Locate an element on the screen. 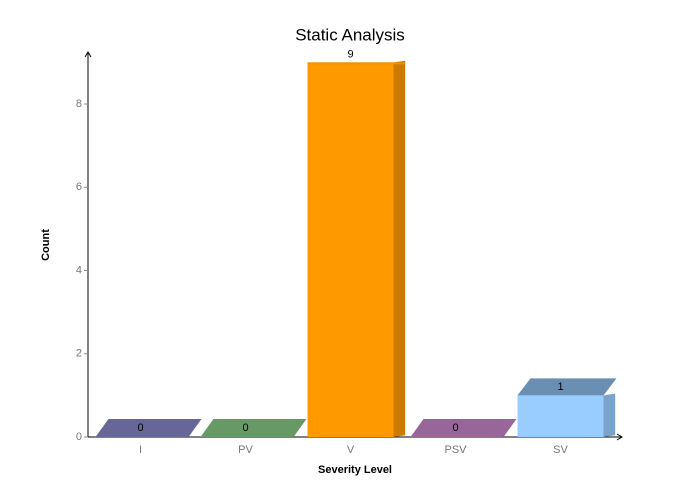 Image resolution: width=700 pixels, height=500 pixels. y-tick-label: 0 is located at coordinates (79, 437).